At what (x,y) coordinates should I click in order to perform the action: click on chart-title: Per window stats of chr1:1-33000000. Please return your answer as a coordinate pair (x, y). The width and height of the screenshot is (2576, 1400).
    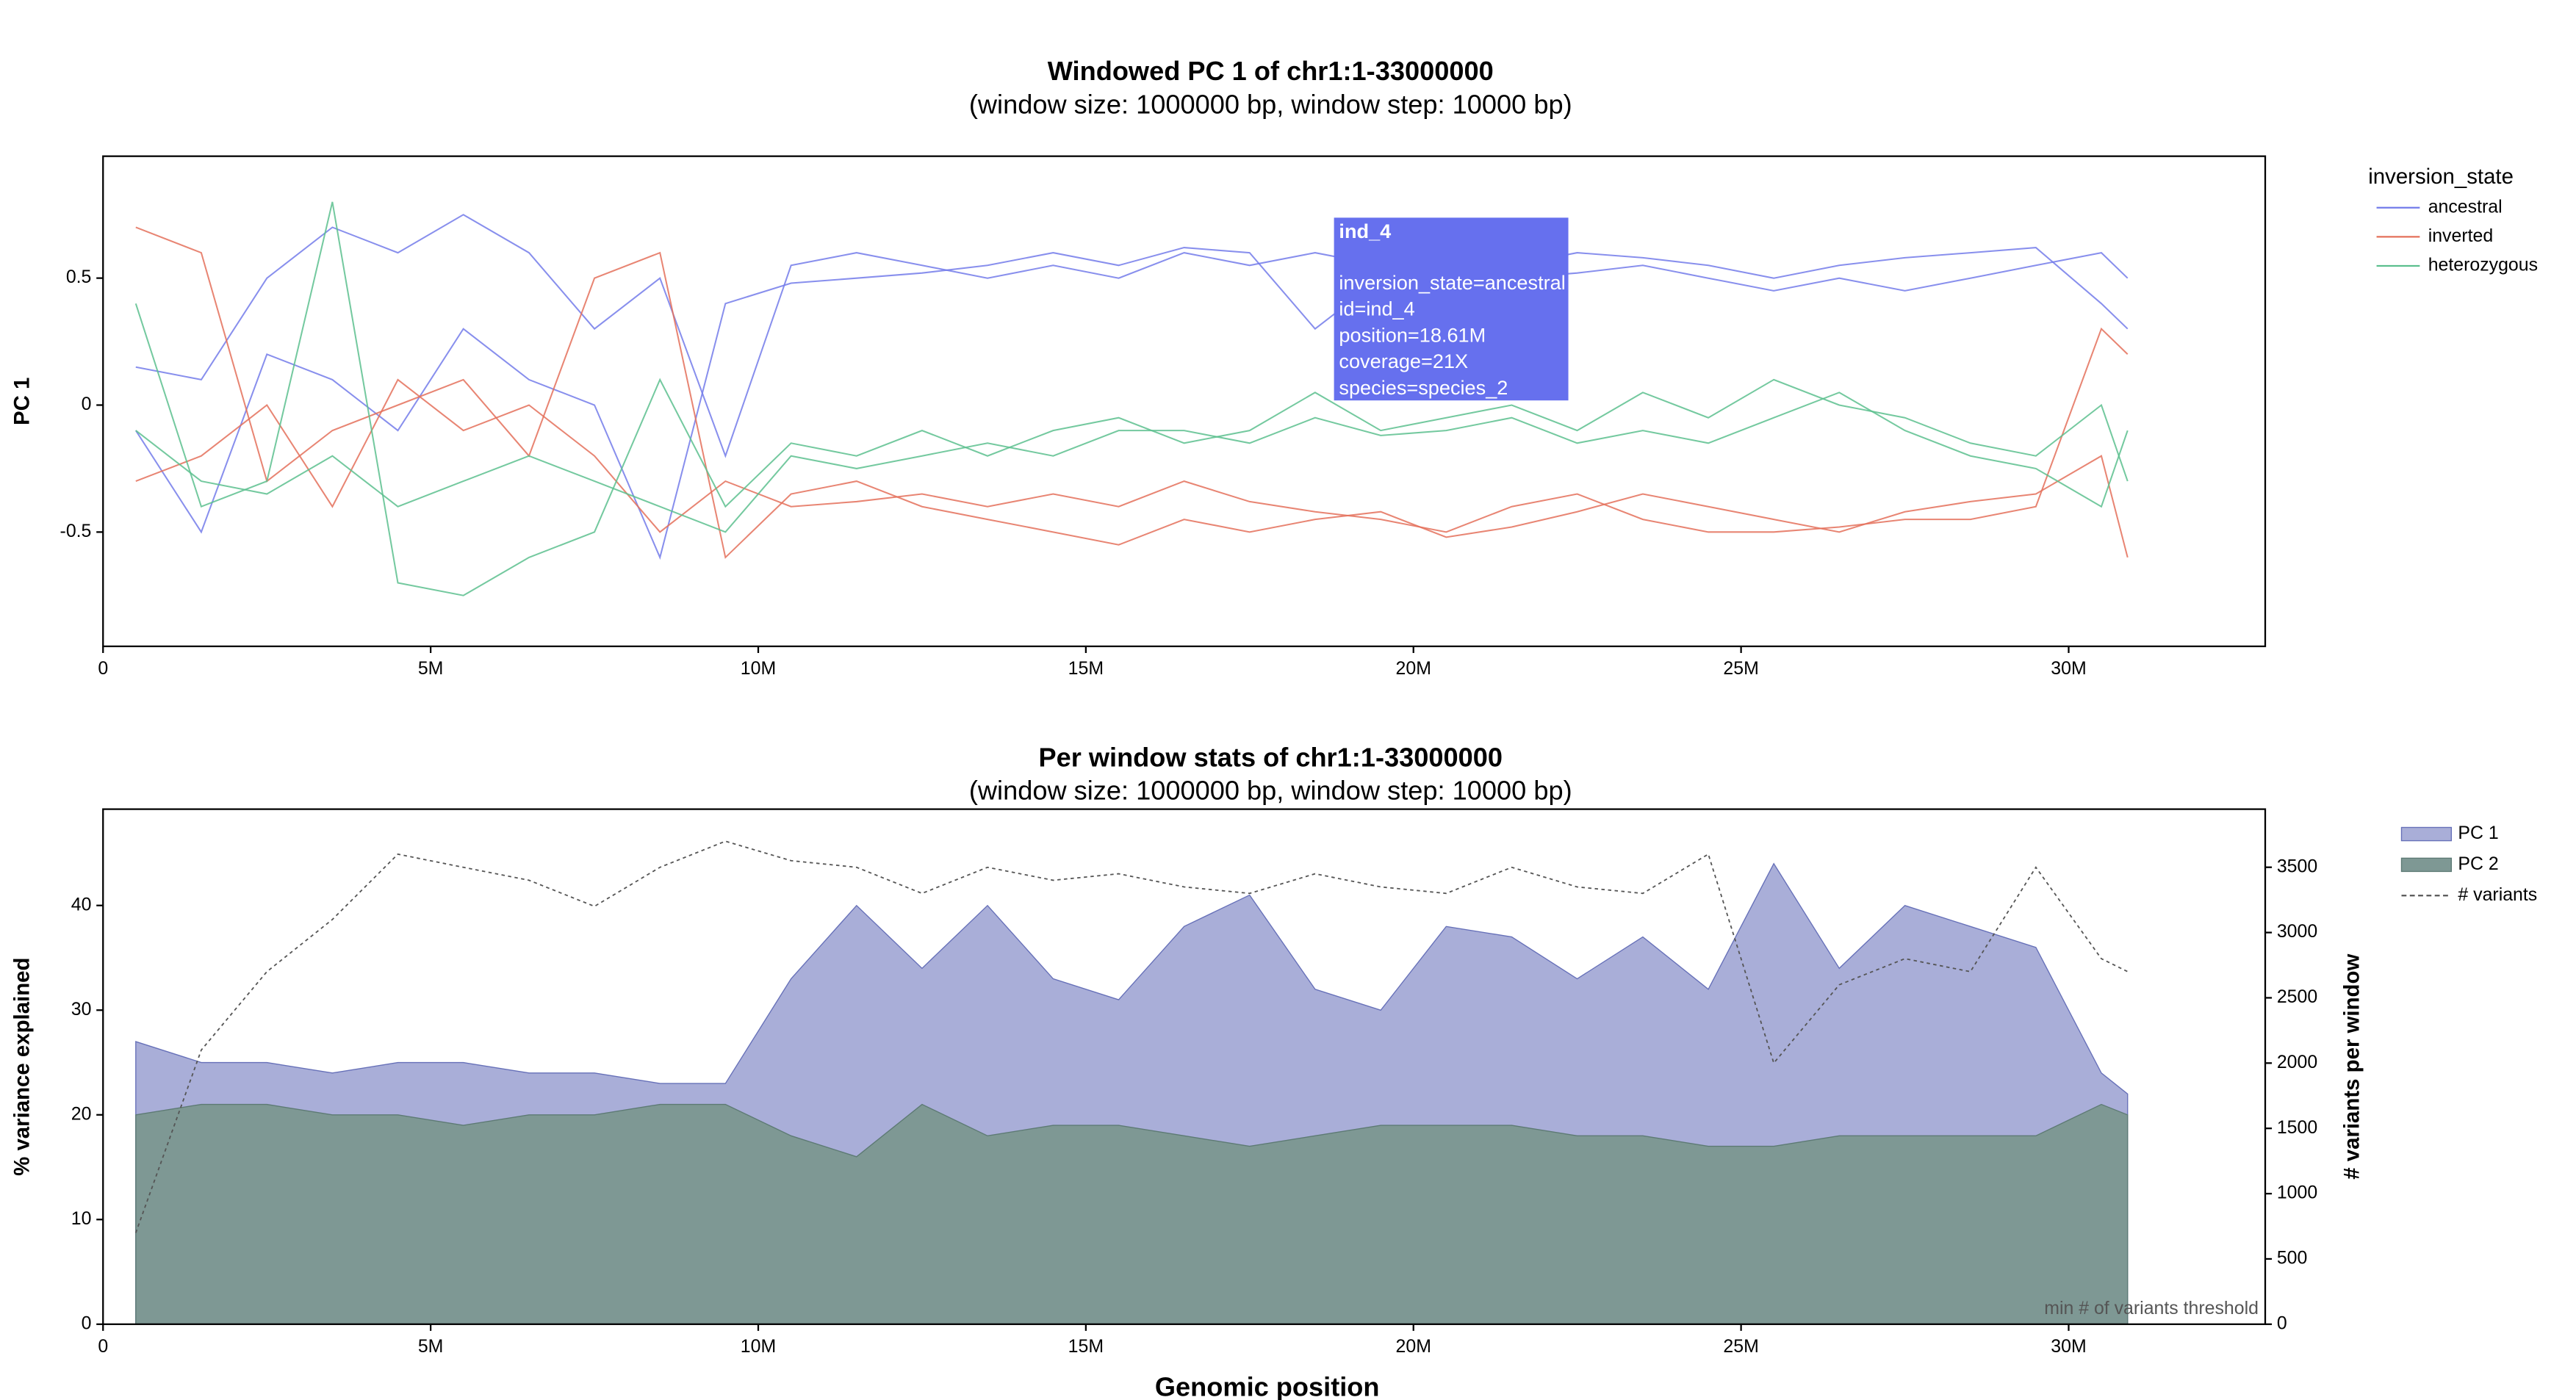
    Looking at the image, I should click on (1270, 757).